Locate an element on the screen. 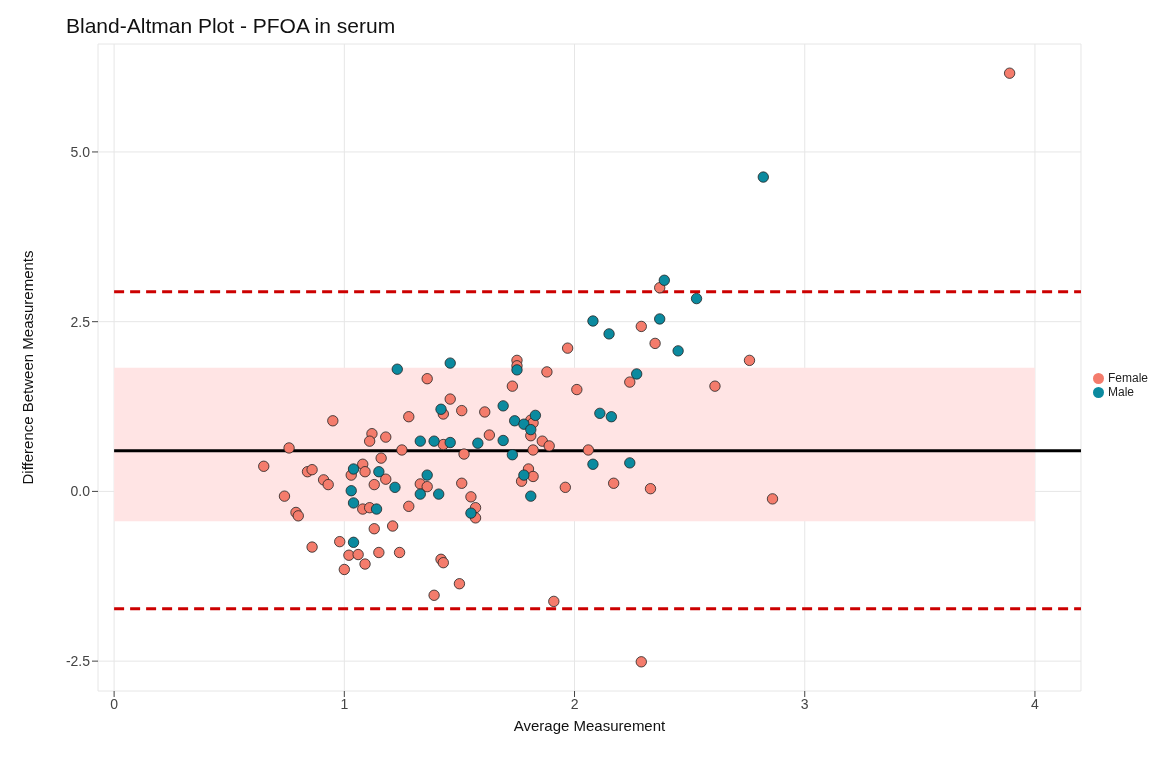 The height and width of the screenshot is (769, 1176). x-tick-label: 1 is located at coordinates (344, 703).